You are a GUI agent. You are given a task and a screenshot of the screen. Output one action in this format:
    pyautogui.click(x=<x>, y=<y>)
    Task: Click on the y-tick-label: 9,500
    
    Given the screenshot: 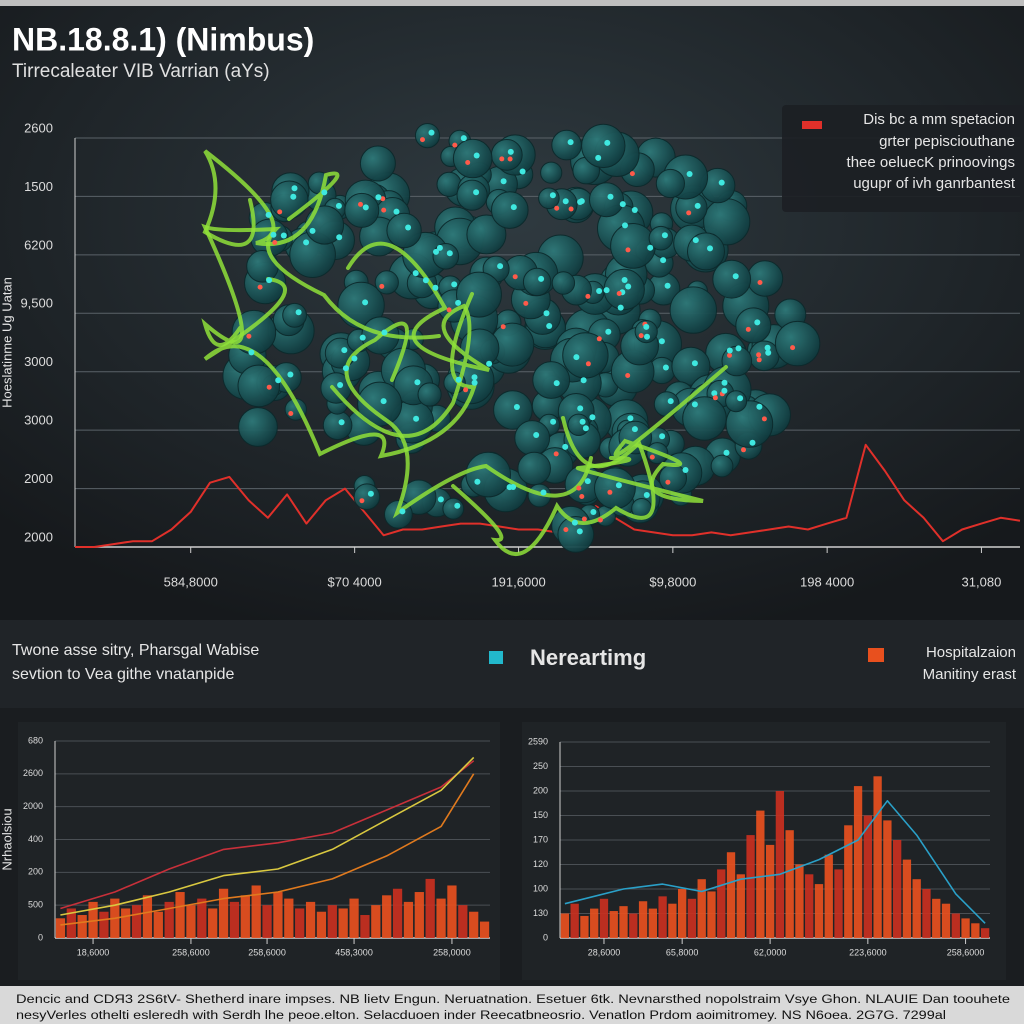 What is the action you would take?
    pyautogui.click(x=36, y=303)
    